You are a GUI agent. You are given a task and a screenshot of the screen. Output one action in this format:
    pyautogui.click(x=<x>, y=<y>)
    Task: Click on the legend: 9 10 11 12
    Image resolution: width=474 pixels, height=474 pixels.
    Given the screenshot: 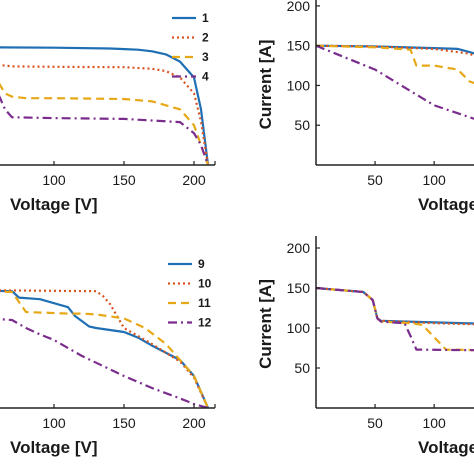 What is the action you would take?
    pyautogui.click(x=190, y=293)
    